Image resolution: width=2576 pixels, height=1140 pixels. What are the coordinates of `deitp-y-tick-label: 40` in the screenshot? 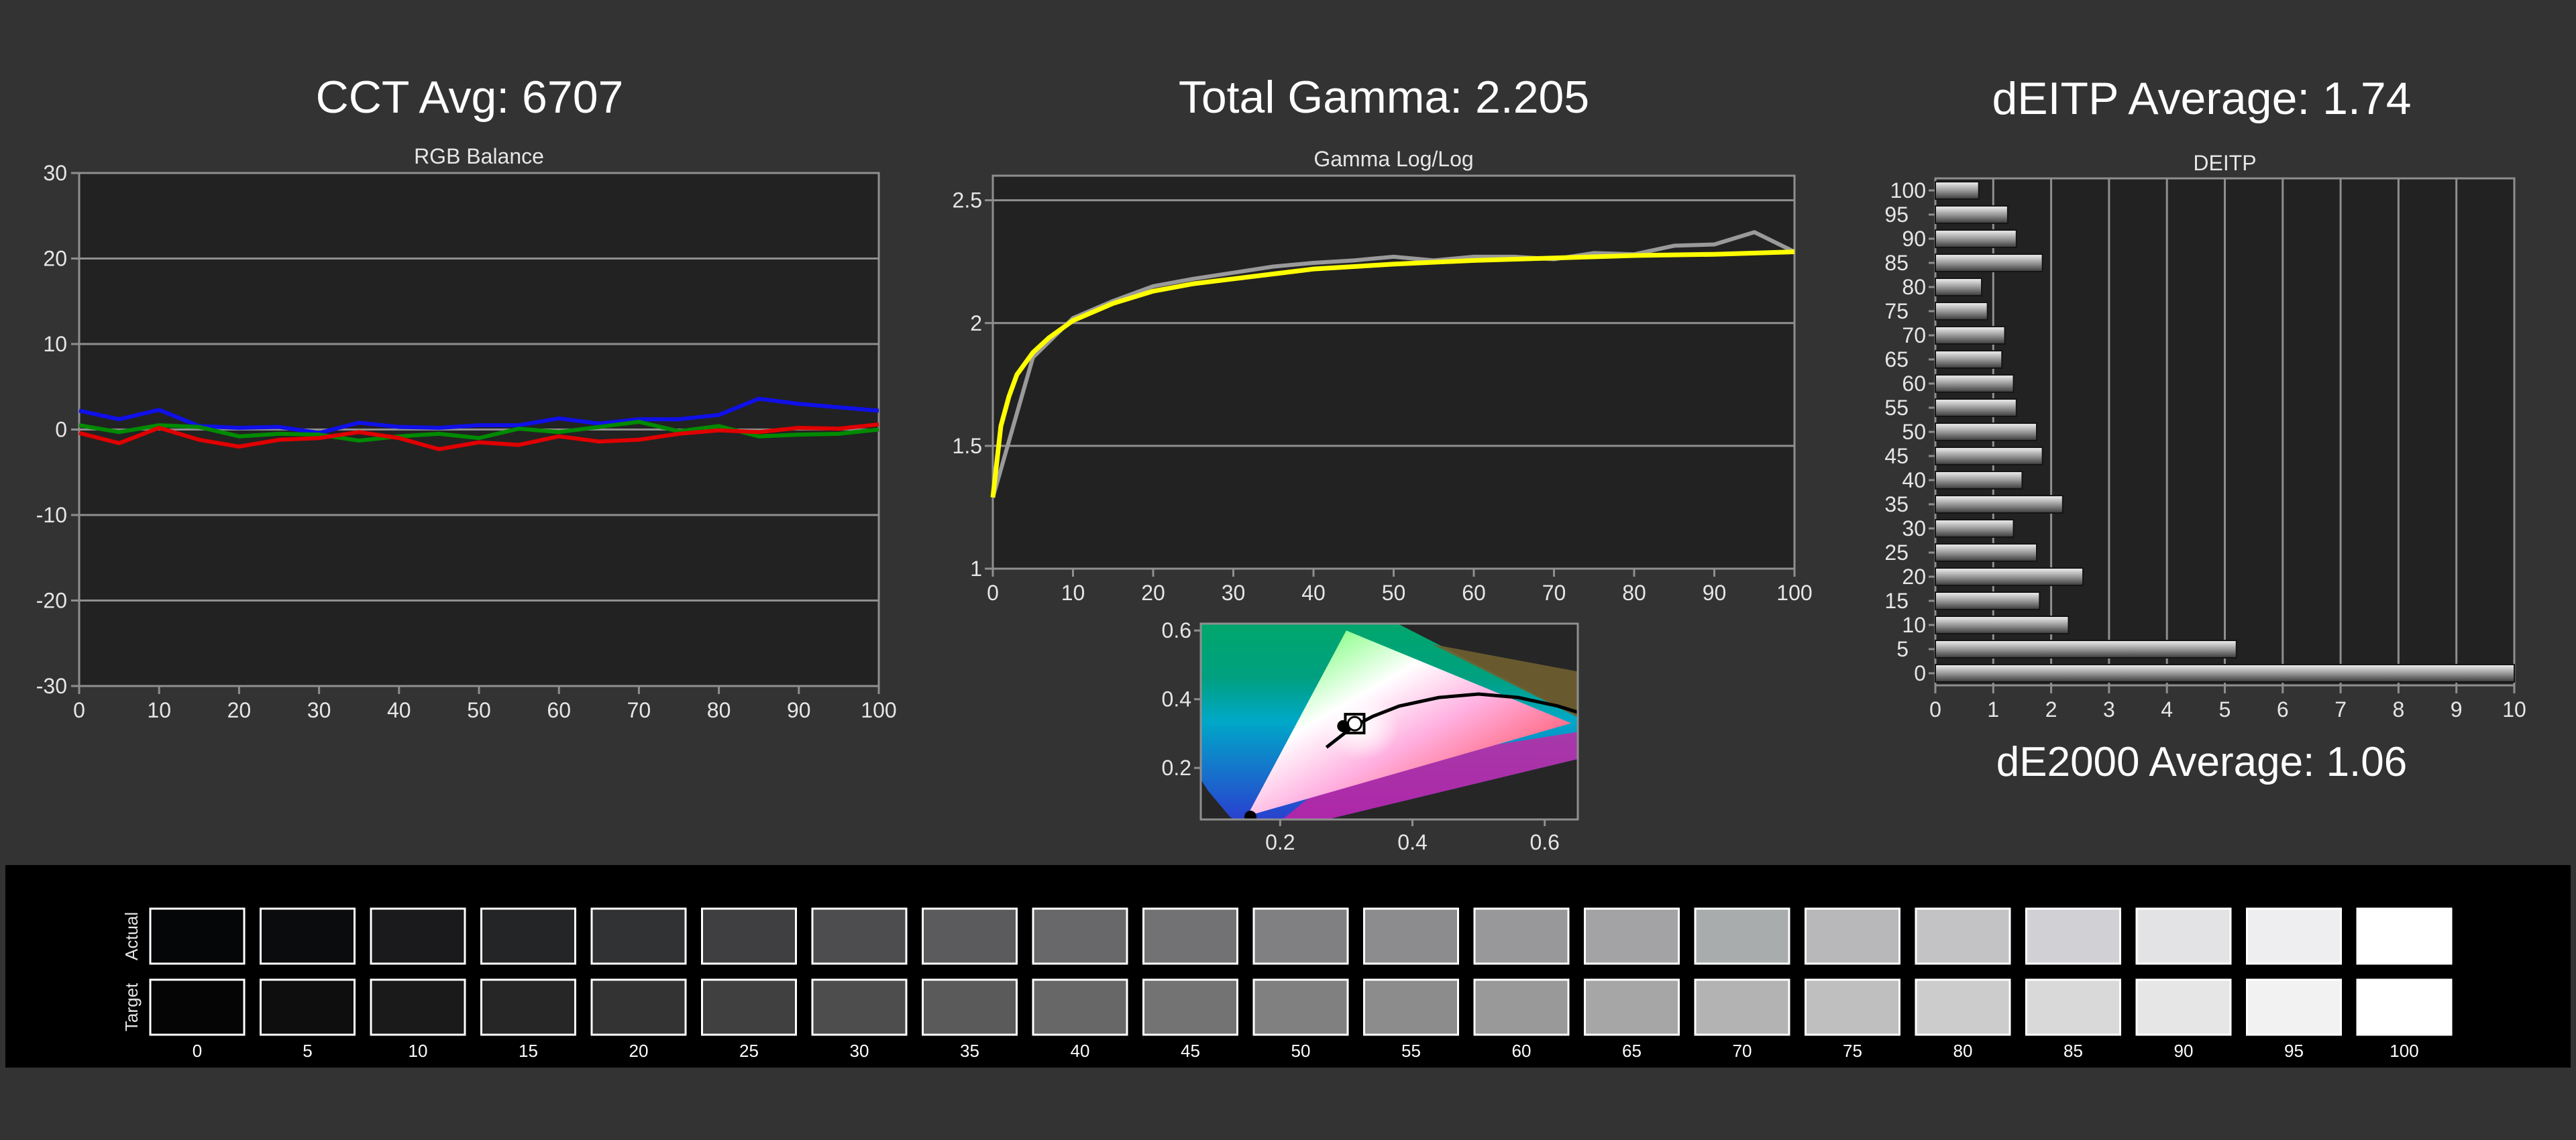 It's located at (1914, 480).